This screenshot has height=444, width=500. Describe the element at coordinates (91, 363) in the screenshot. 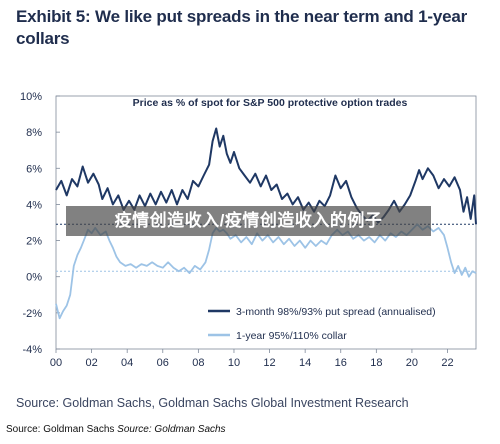

I see `x-tick-label-1: 02` at that location.